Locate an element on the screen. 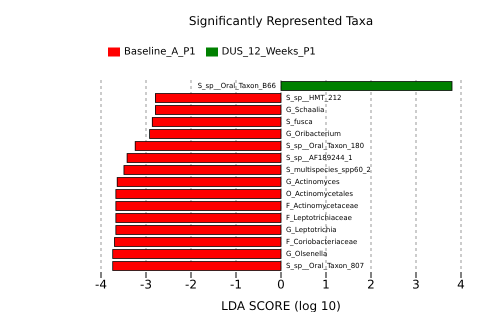  x-tick-label: 1 is located at coordinates (326, 285).